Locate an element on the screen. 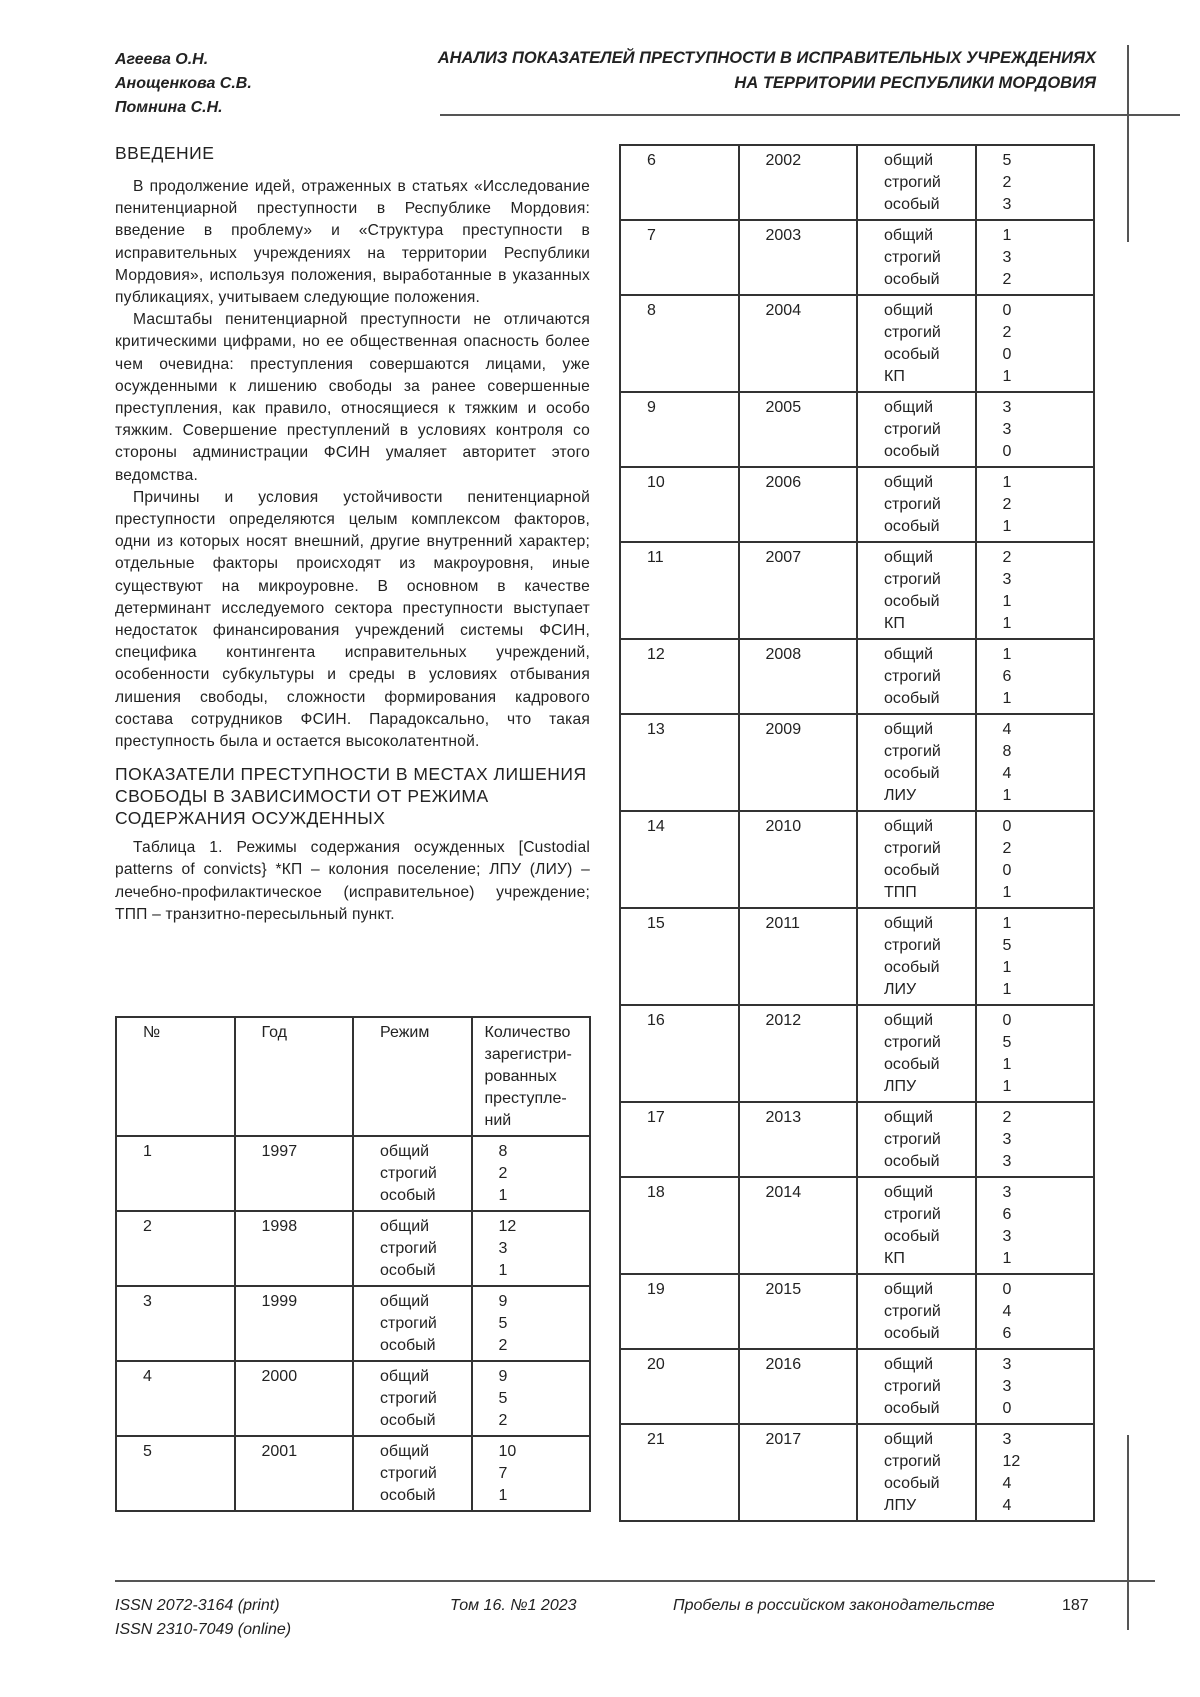  row-year: 2008 is located at coordinates (797, 676).